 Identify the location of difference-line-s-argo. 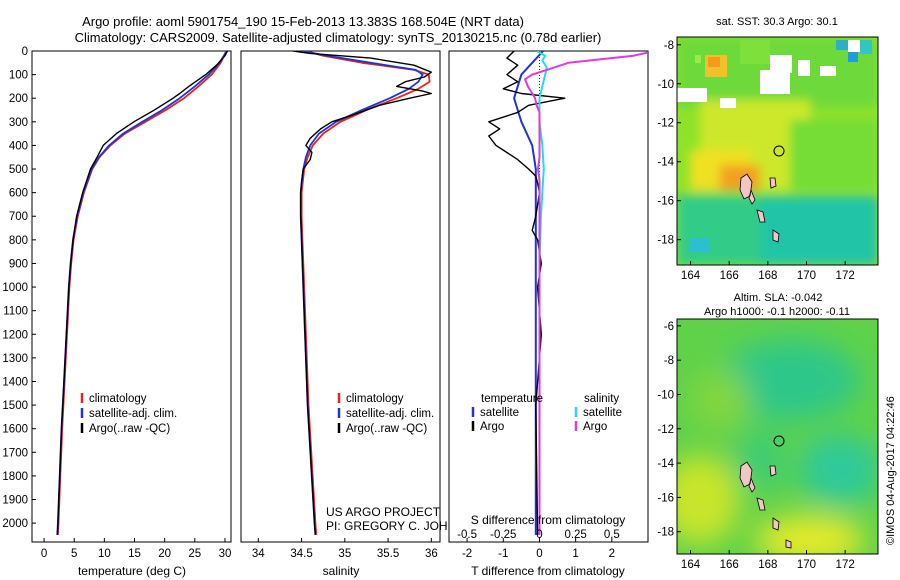
(586, 293).